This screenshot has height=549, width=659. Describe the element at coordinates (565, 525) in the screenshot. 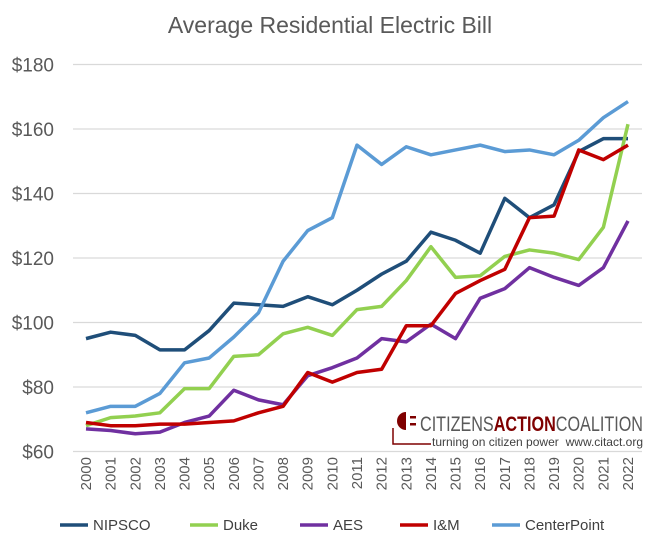

I see `legend-label: CenterPoint` at that location.